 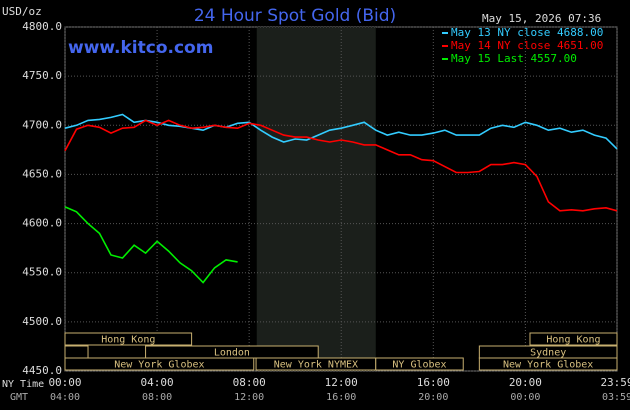 What do you see at coordinates (341, 397) in the screenshot?
I see `x2-tick-label: 16:00` at bounding box center [341, 397].